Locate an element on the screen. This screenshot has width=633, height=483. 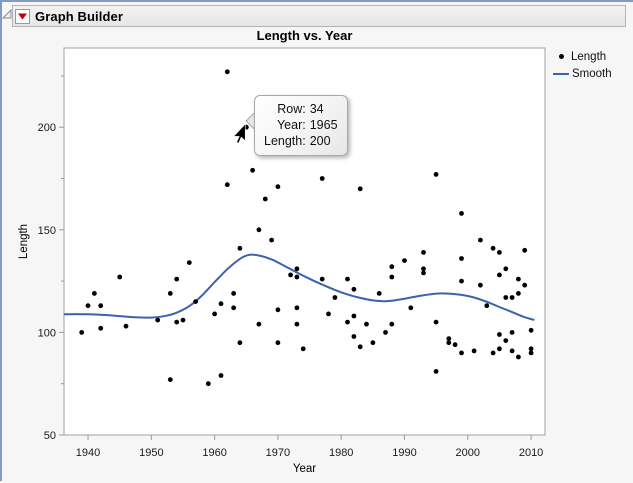
red-triangle-menu-button is located at coordinates (22, 16).